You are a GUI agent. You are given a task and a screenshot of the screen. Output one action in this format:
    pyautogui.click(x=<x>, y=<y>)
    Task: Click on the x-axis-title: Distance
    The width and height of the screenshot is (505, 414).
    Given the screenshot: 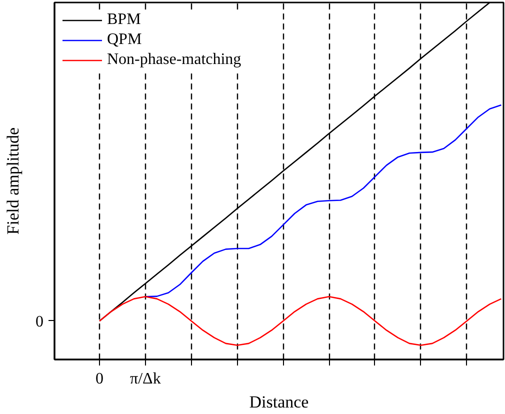 What is the action you would take?
    pyautogui.click(x=279, y=402)
    